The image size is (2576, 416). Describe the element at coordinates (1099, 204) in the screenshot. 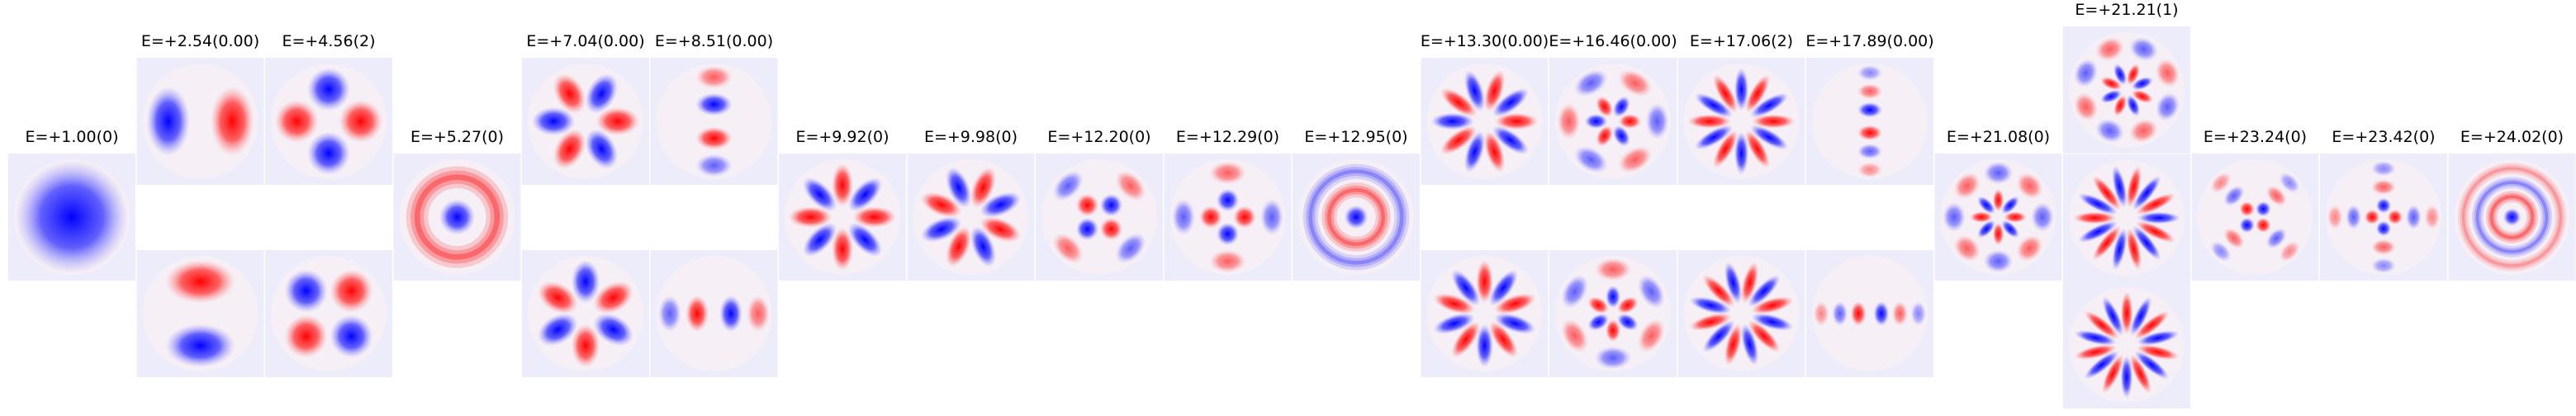

I see `mode-column: E=+12.20(0)` at that location.